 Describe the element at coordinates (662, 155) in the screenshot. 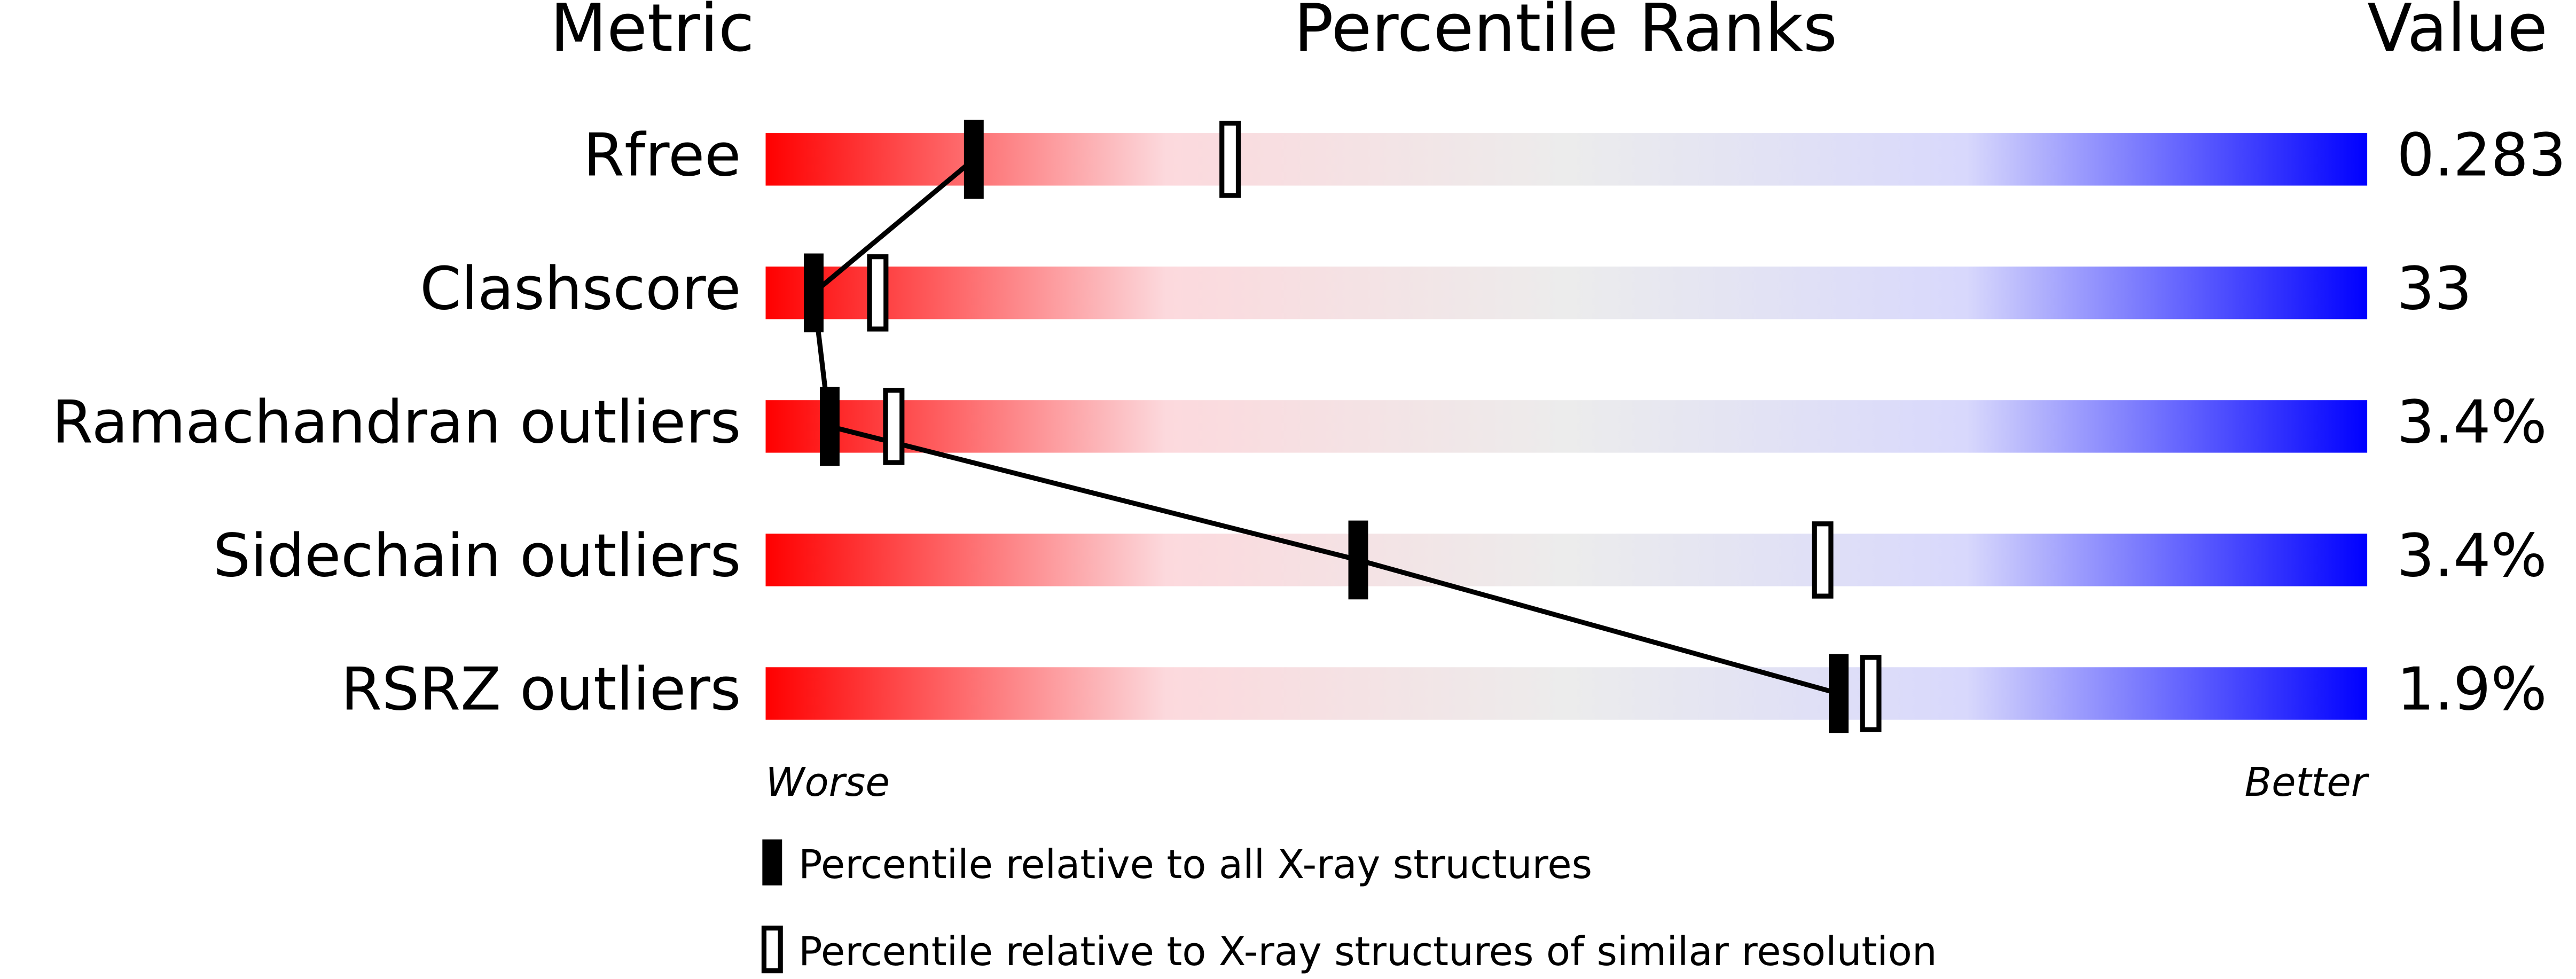

I see `metric-label: Rfree` at that location.